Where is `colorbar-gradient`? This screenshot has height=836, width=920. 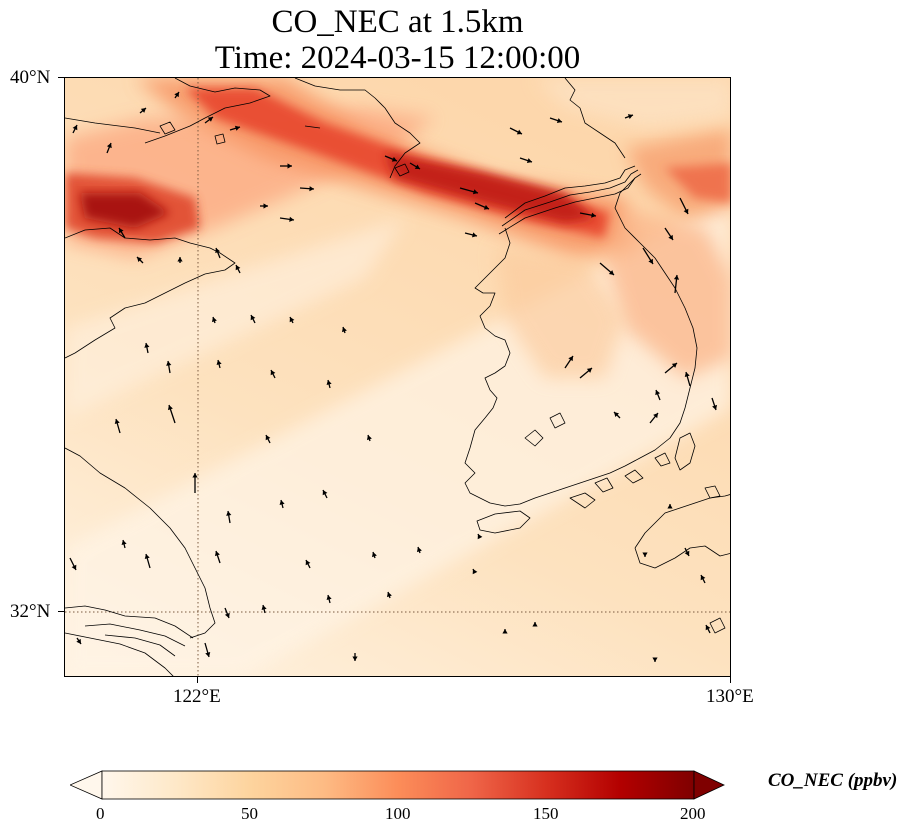 colorbar-gradient is located at coordinates (398, 785).